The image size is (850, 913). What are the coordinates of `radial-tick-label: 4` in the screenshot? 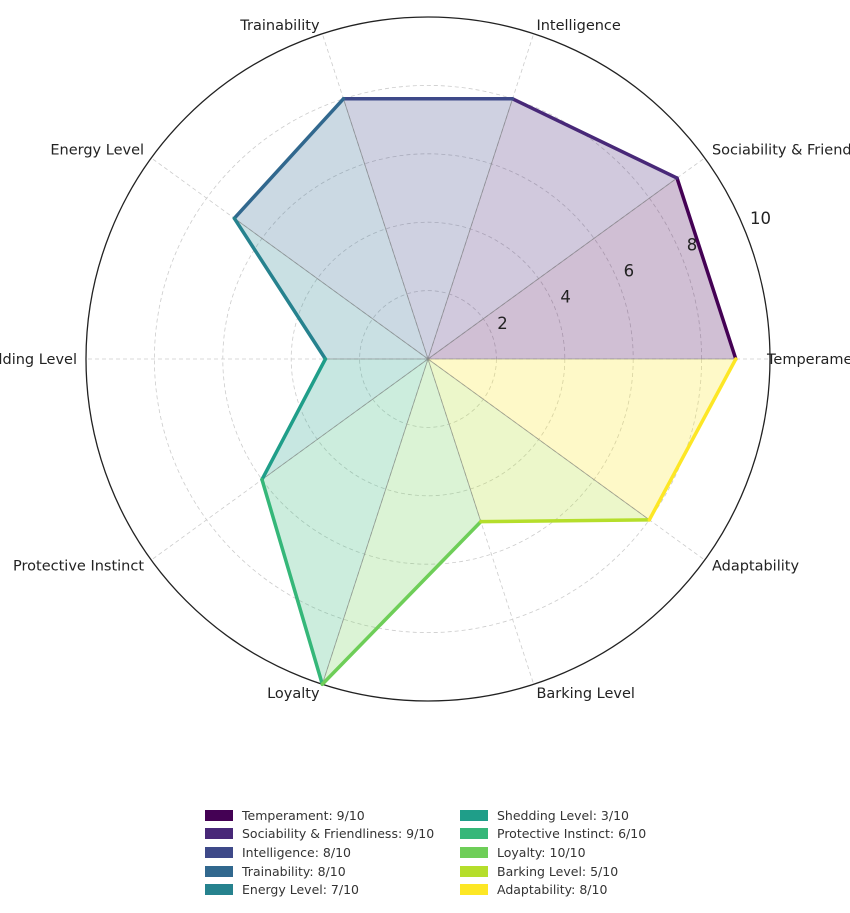 It's located at (565, 297).